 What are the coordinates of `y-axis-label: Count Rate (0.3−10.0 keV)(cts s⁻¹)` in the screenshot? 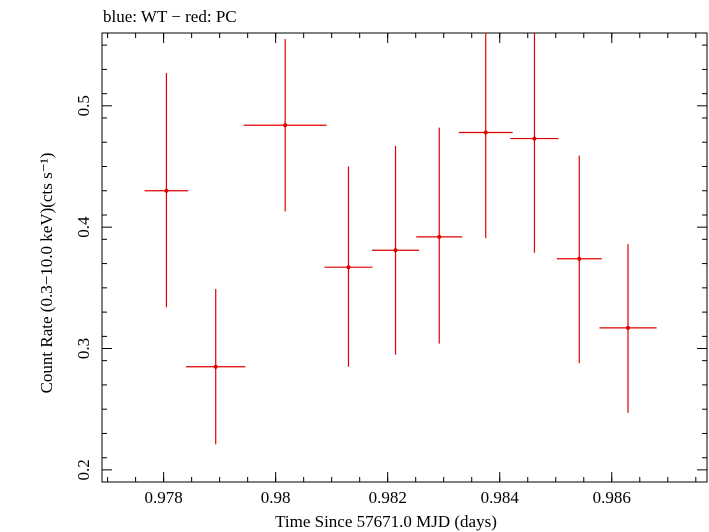 It's located at (46, 273).